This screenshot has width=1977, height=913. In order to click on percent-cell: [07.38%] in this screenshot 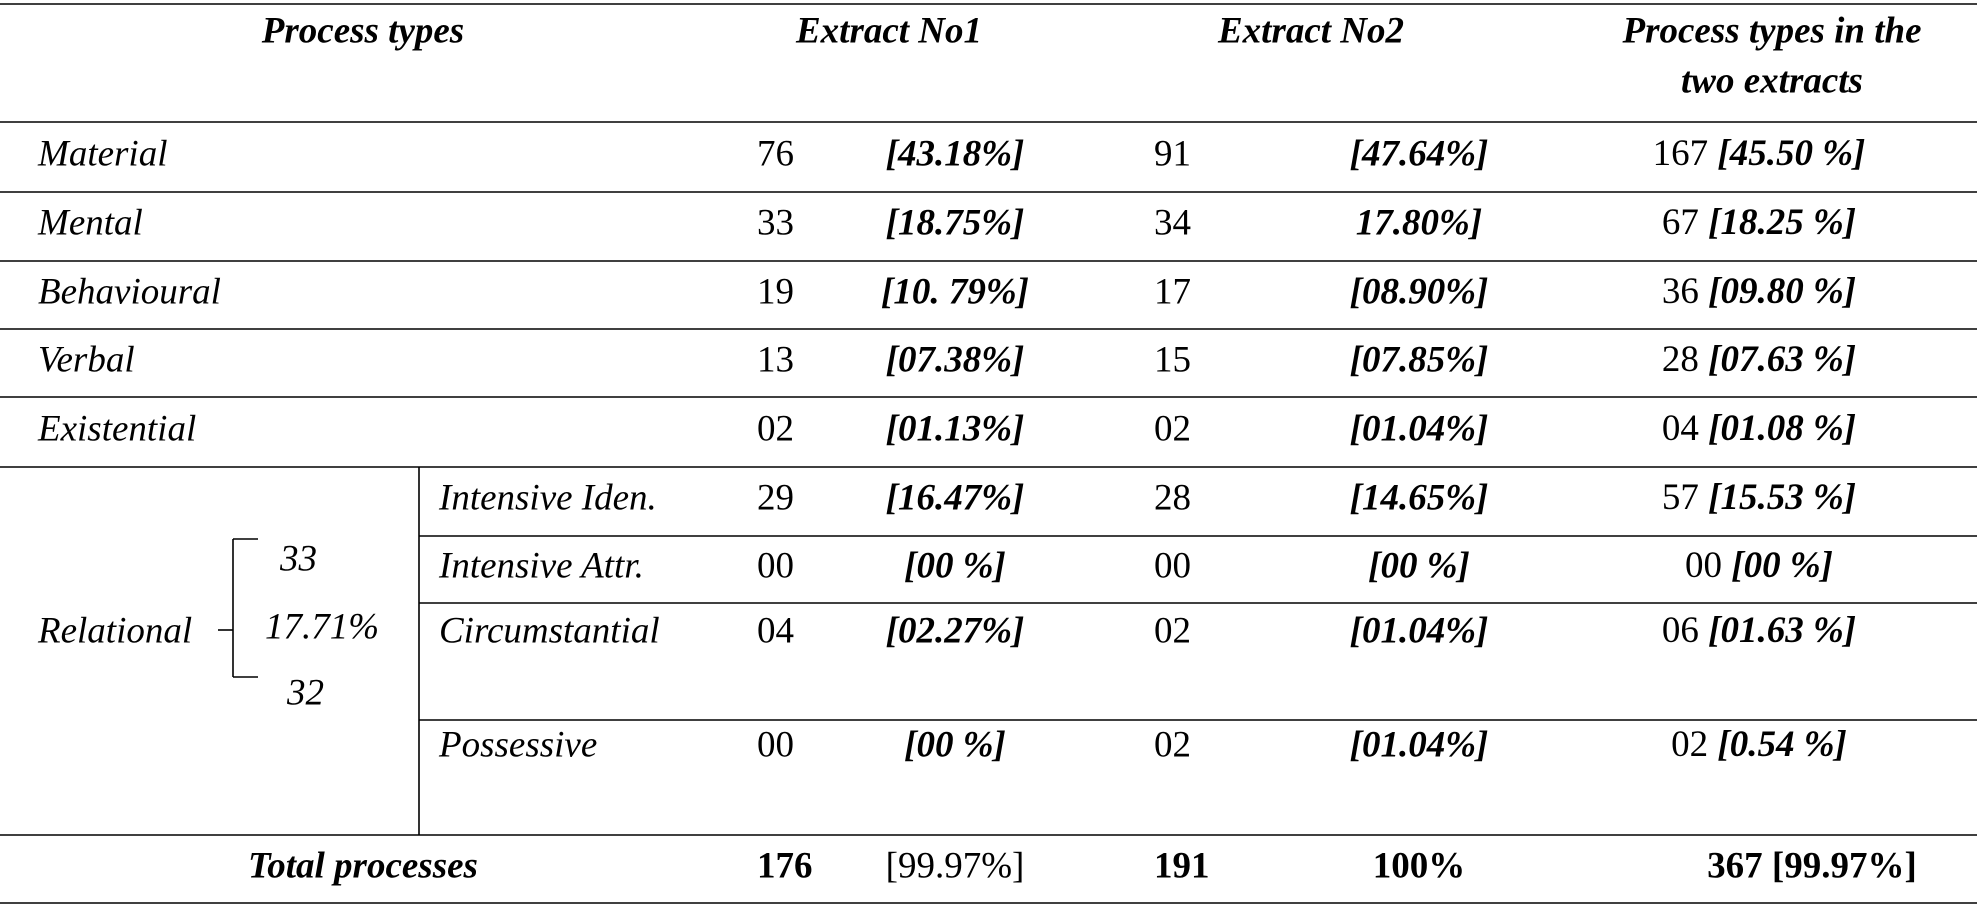, I will do `click(955, 359)`.